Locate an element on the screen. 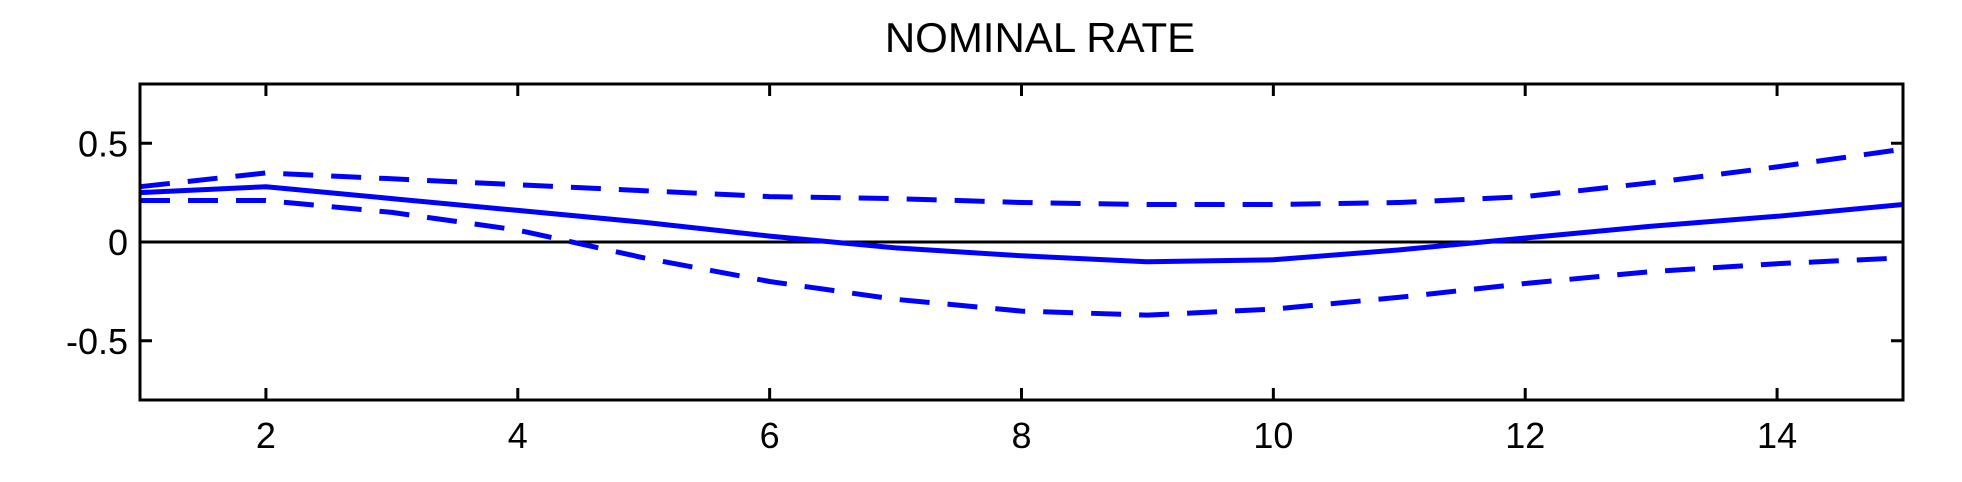 This screenshot has width=1962, height=482. x-tick-label: 14 is located at coordinates (1777, 435).